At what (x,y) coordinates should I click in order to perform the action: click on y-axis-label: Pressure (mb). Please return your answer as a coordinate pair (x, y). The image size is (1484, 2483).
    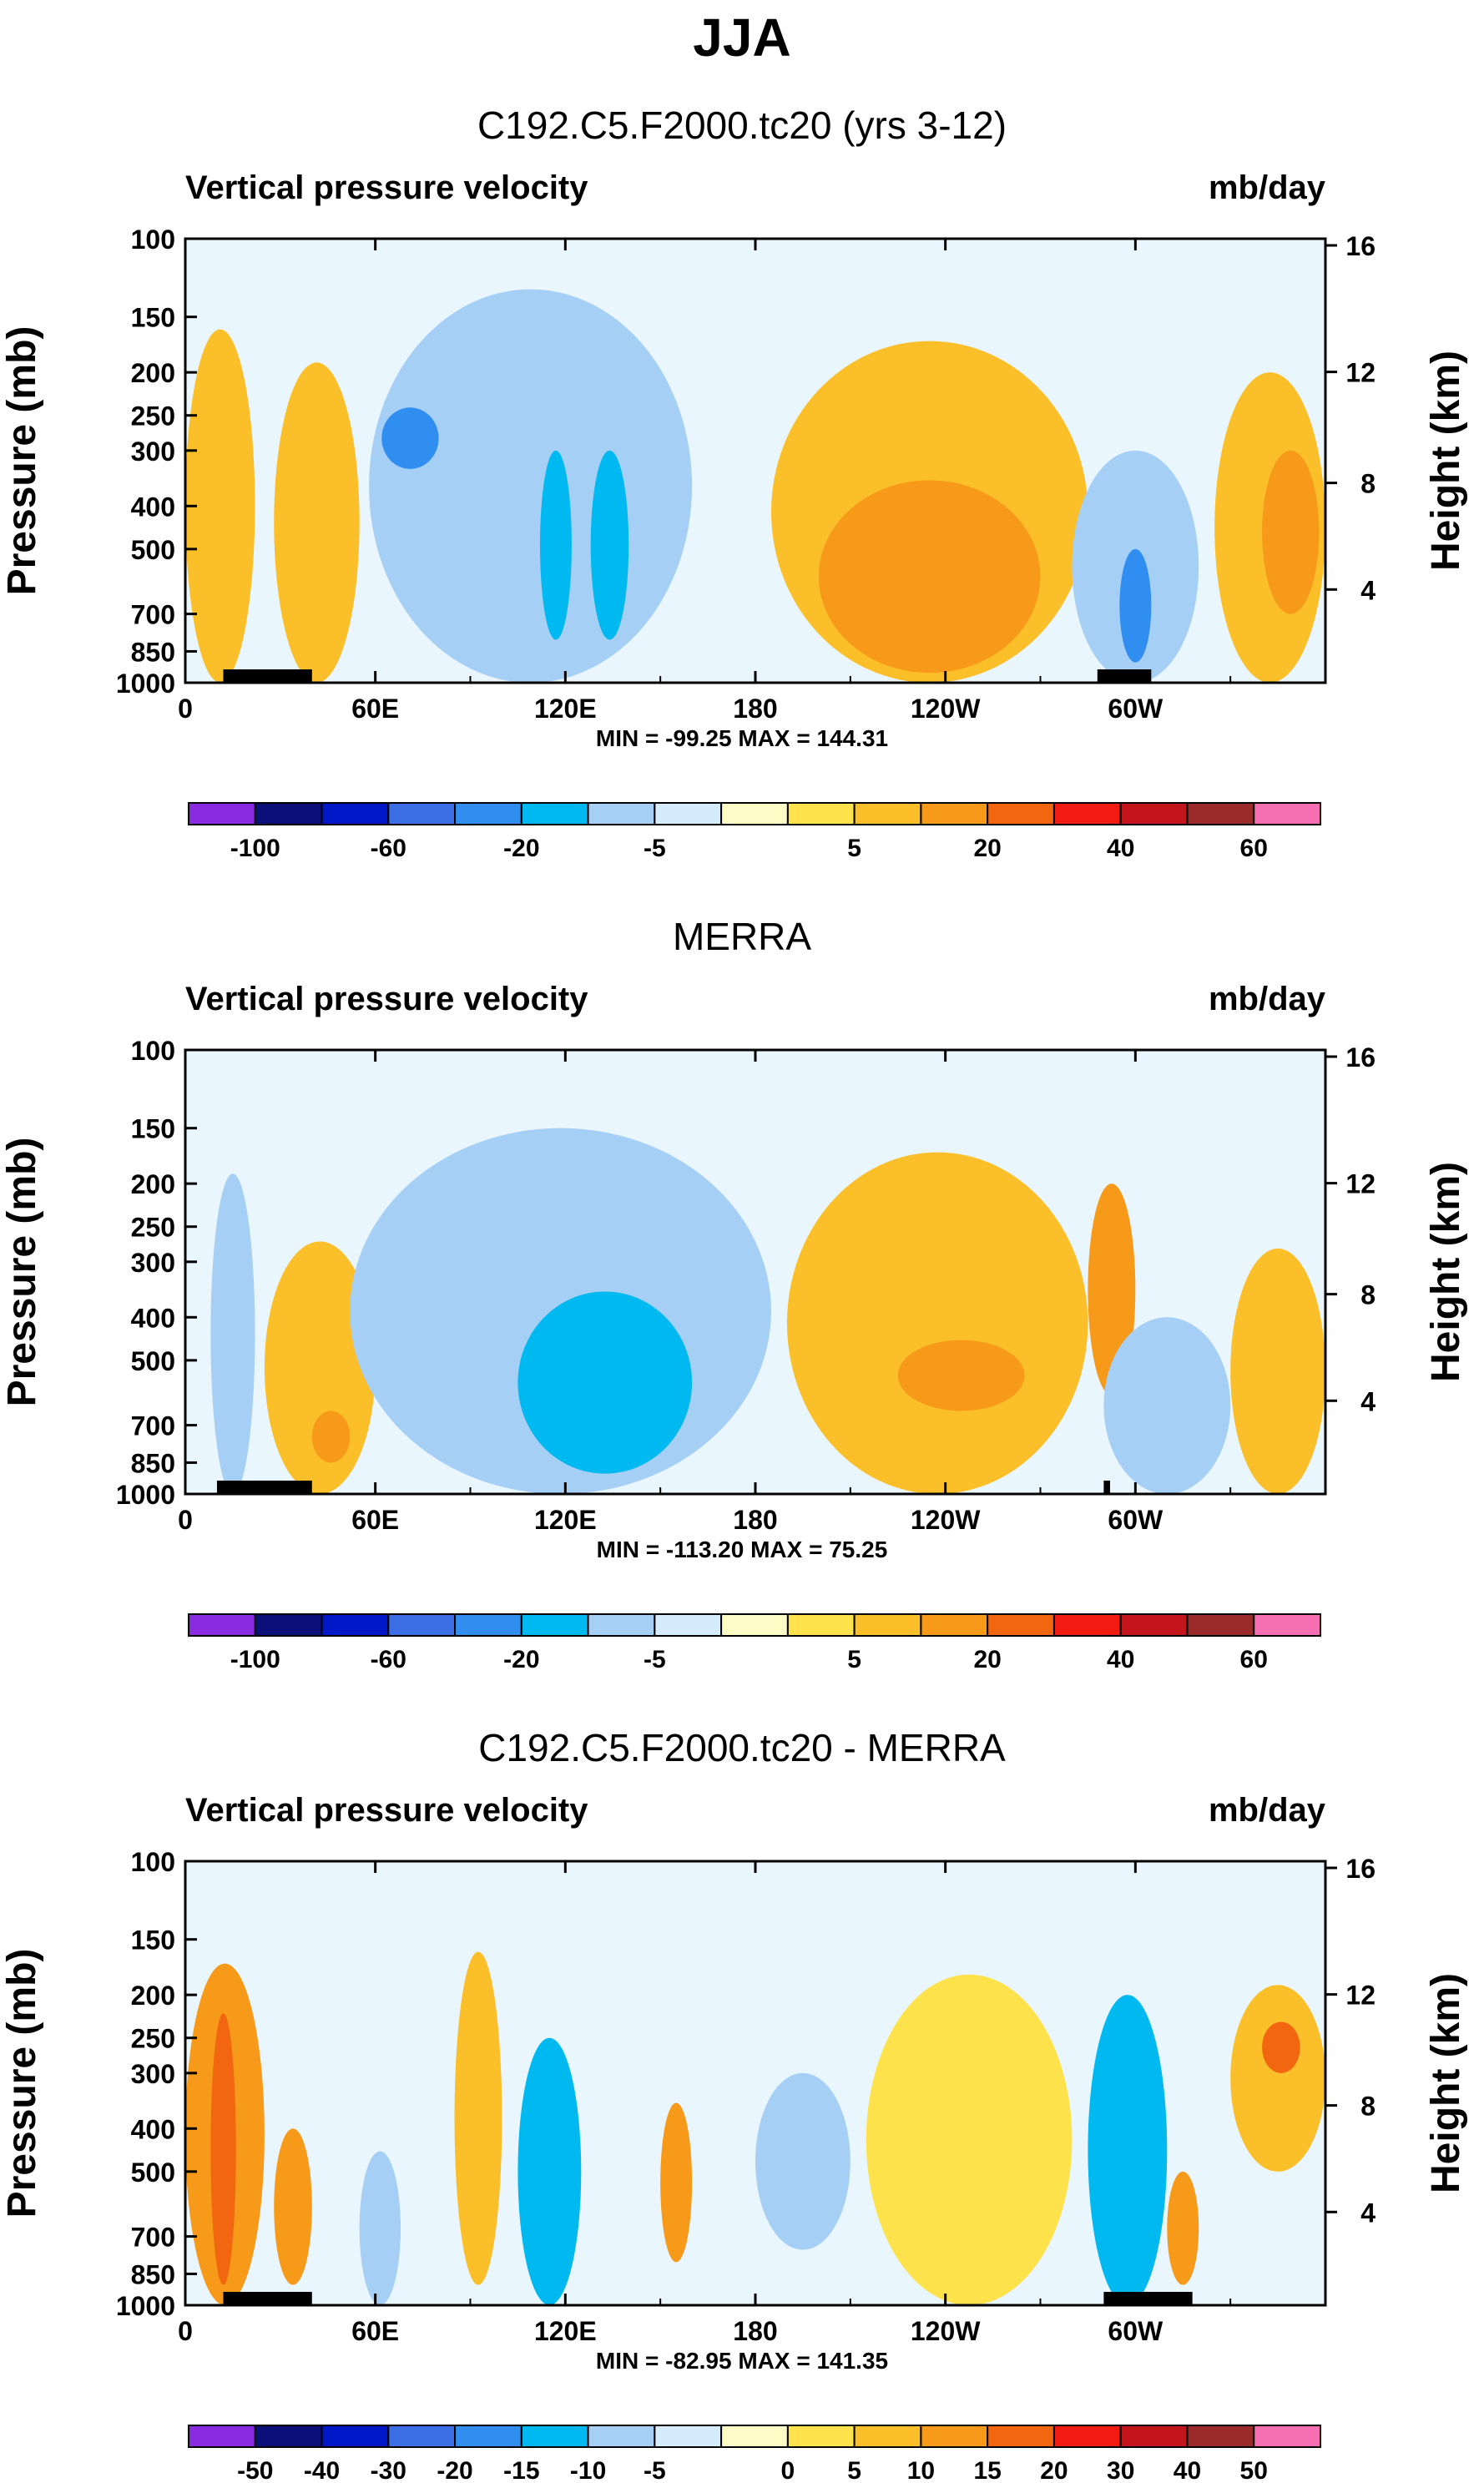
    Looking at the image, I should click on (22, 1272).